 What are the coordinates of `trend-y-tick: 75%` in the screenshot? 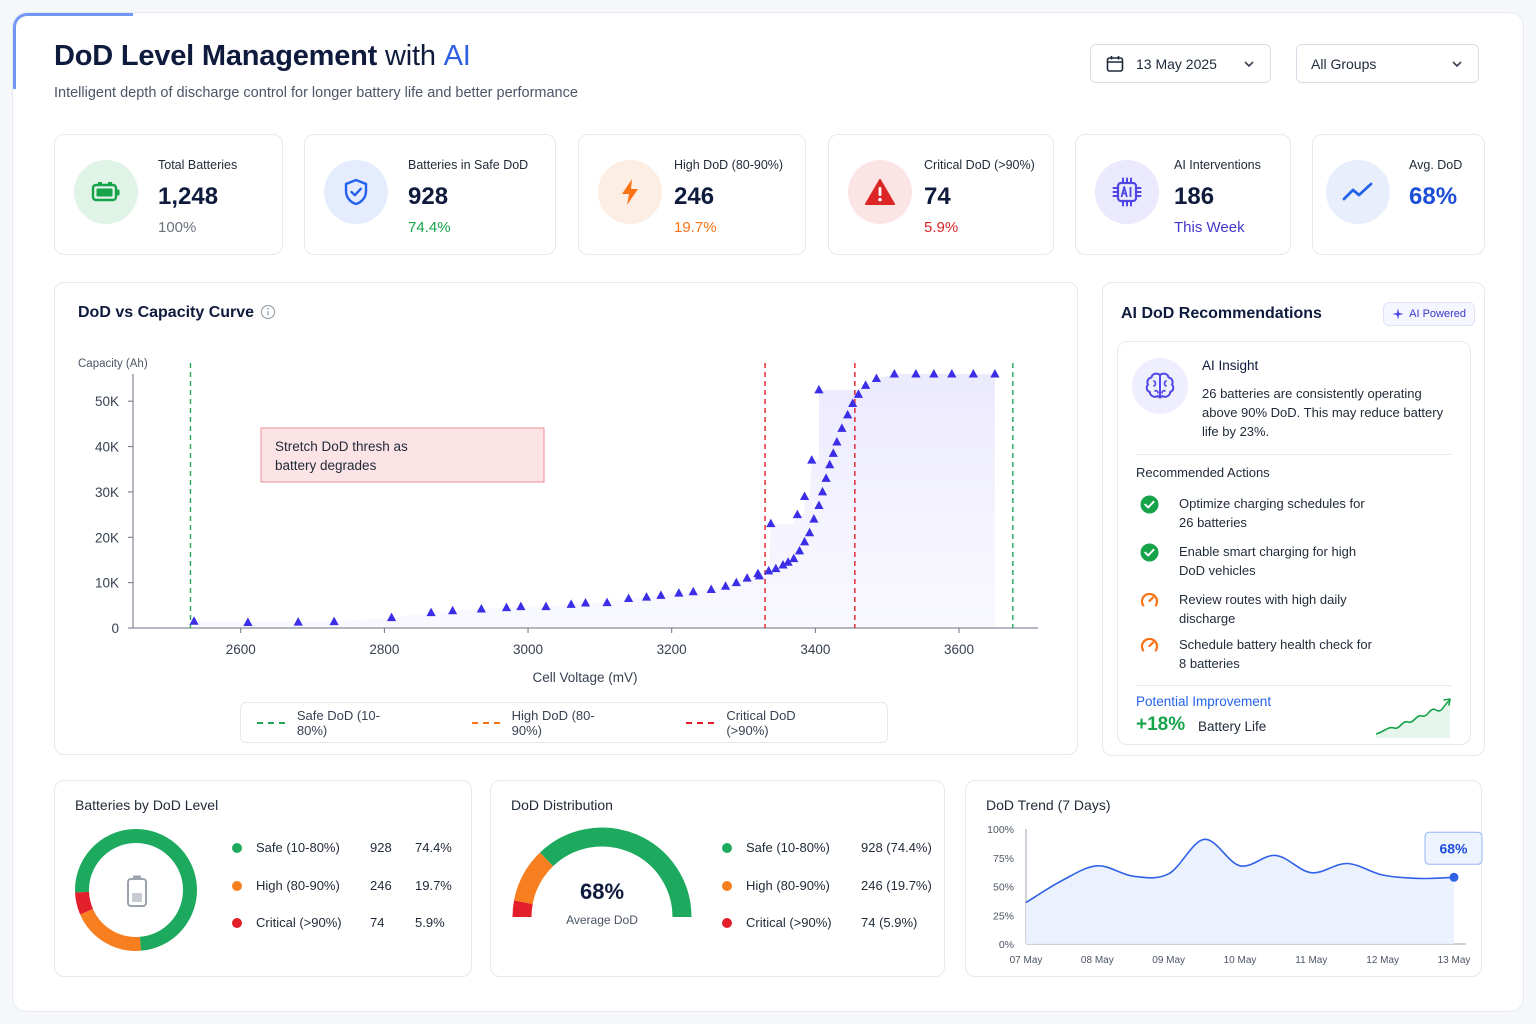 It's located at (1003, 859).